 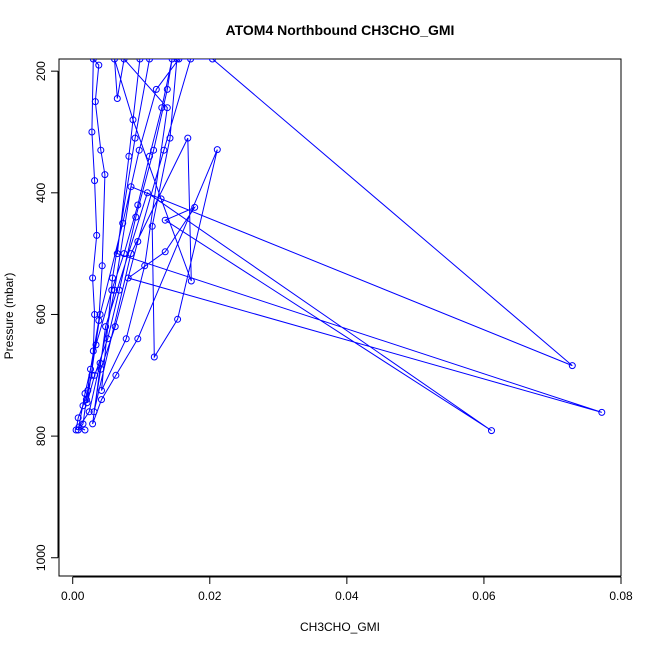 I want to click on y-axis-label: Pressure (mbar), so click(x=9, y=316).